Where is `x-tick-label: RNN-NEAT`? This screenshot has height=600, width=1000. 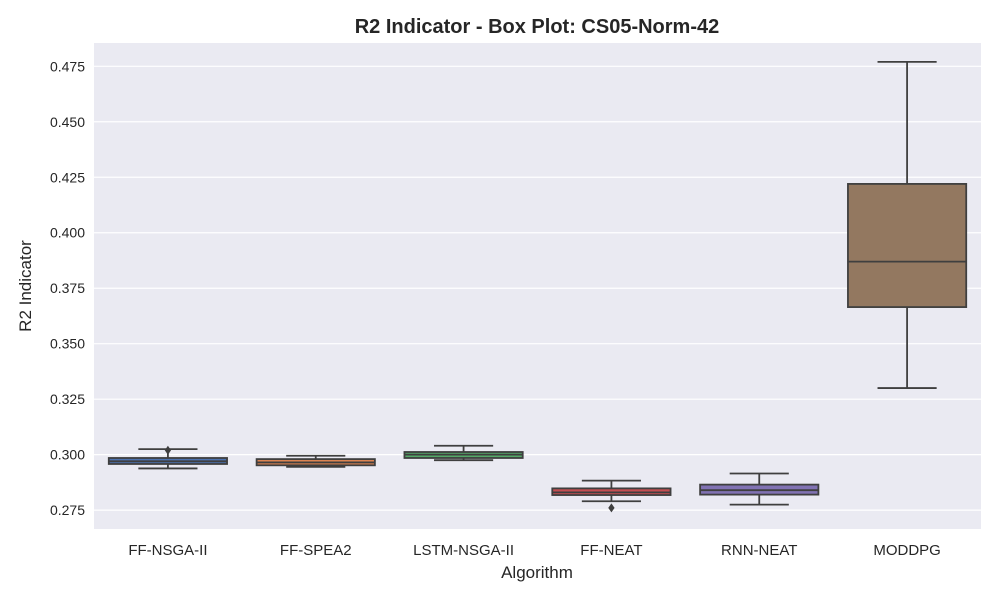
x-tick-label: RNN-NEAT is located at coordinates (759, 550).